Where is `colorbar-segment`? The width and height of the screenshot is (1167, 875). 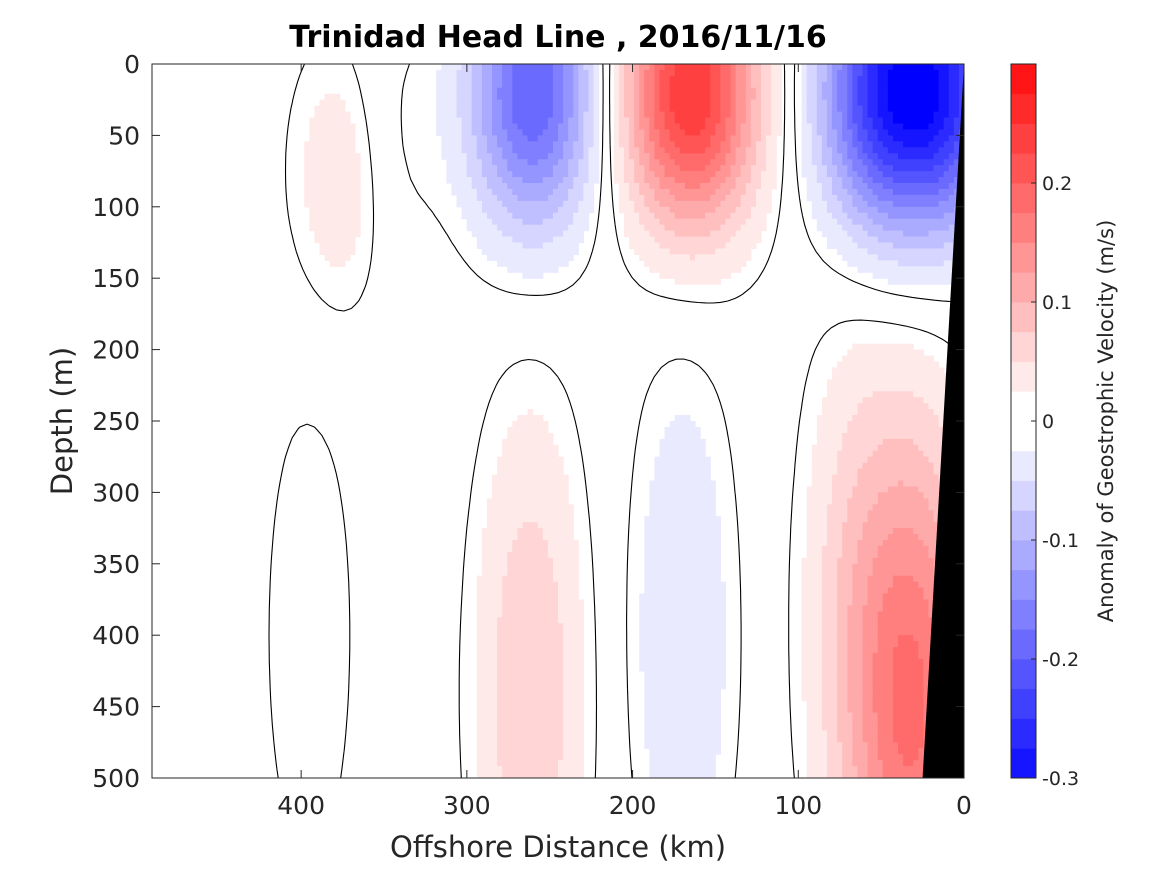
colorbar-segment is located at coordinates (1023, 227).